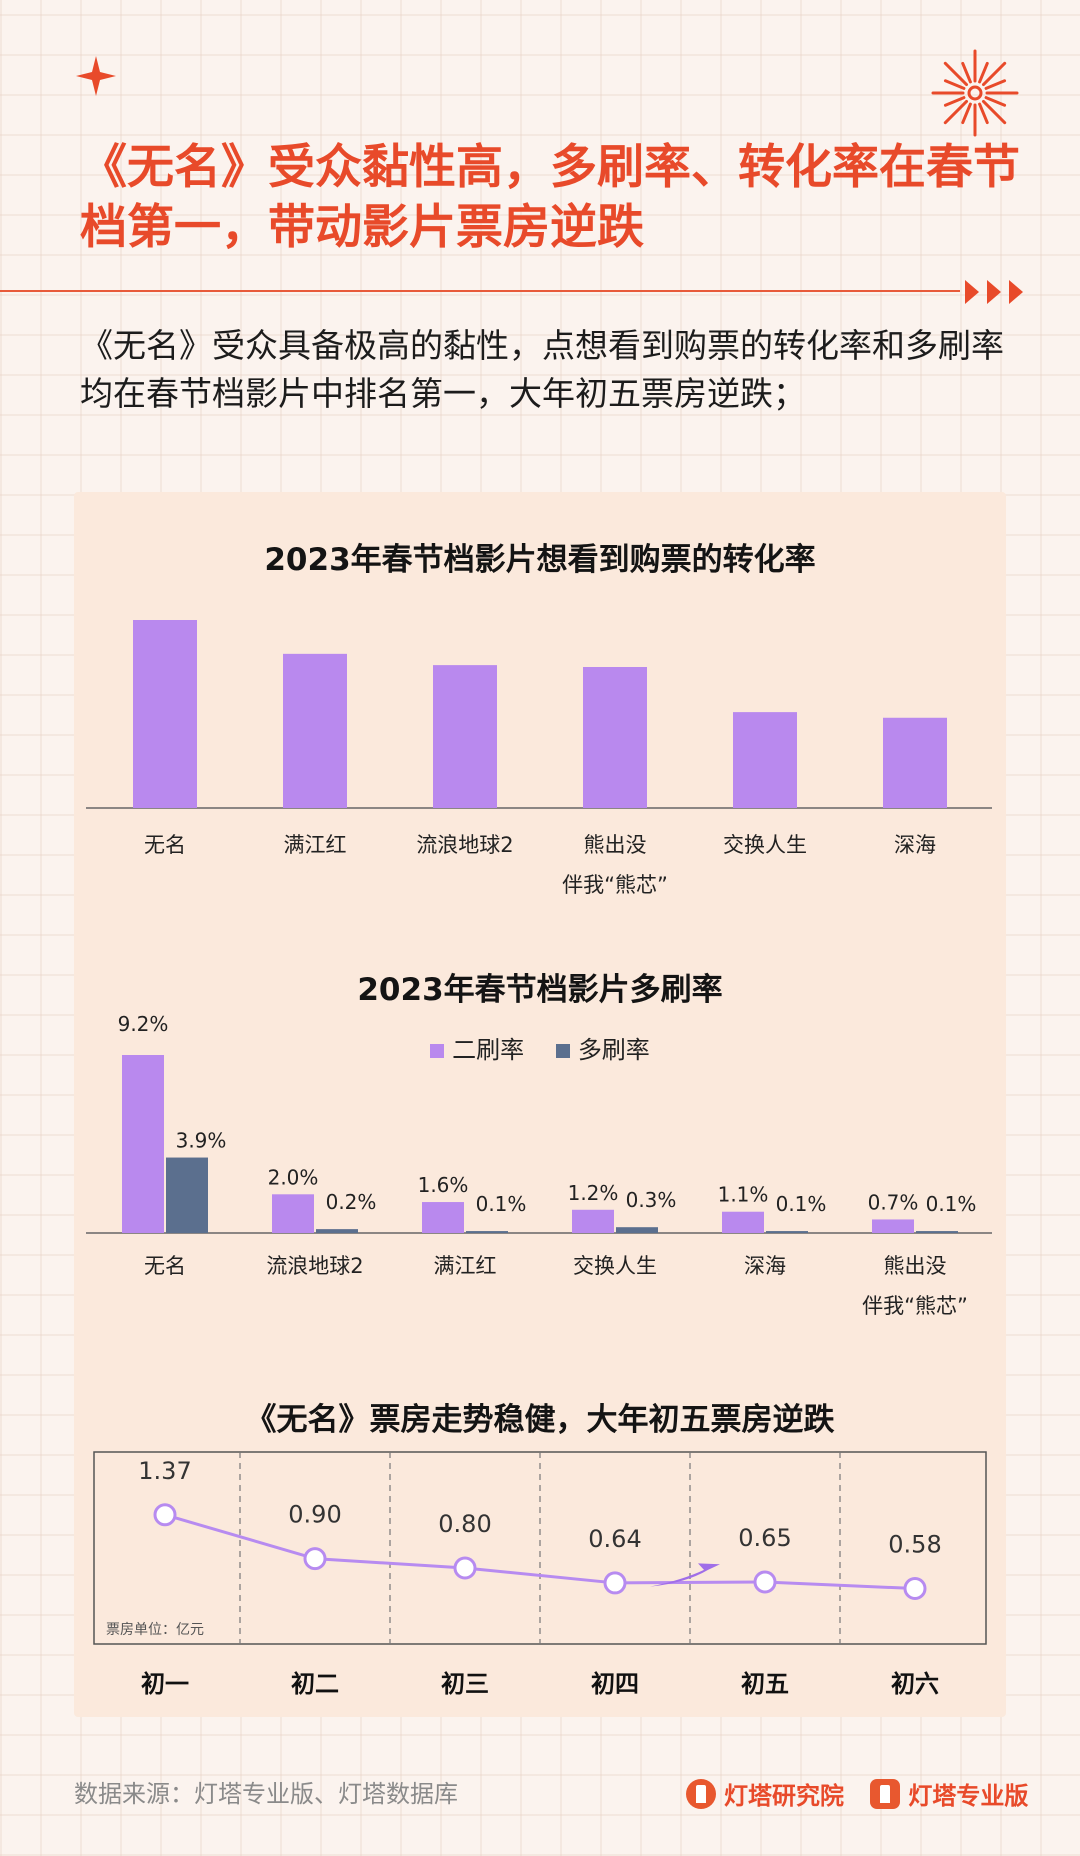  Describe the element at coordinates (437, 1051) in the screenshot. I see `legend-swatch-purple` at that location.